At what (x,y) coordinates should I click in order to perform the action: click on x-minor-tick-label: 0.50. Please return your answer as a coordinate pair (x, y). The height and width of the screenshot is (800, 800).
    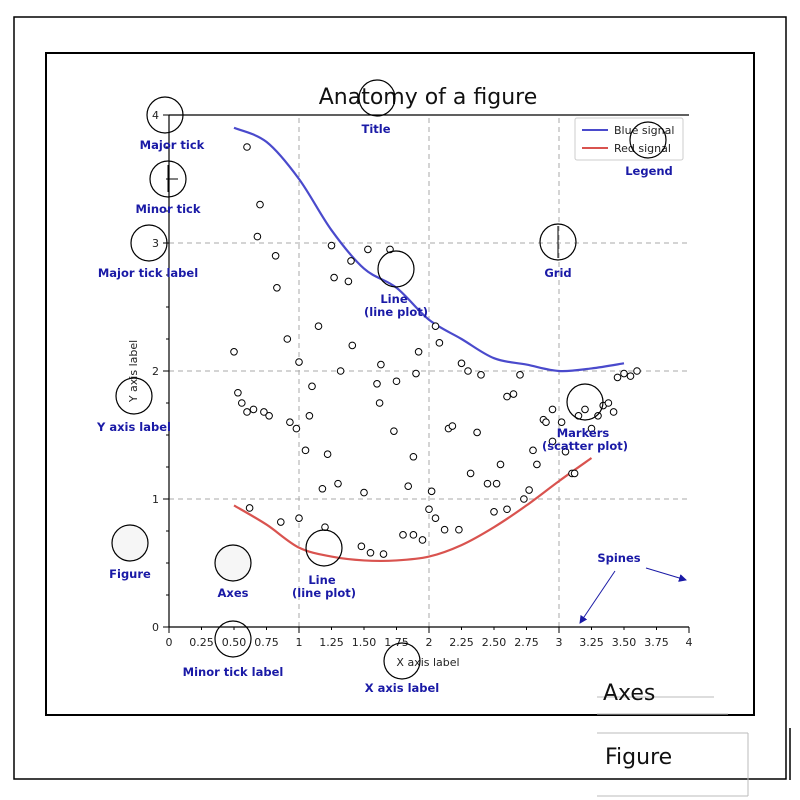
    Looking at the image, I should click on (234, 642).